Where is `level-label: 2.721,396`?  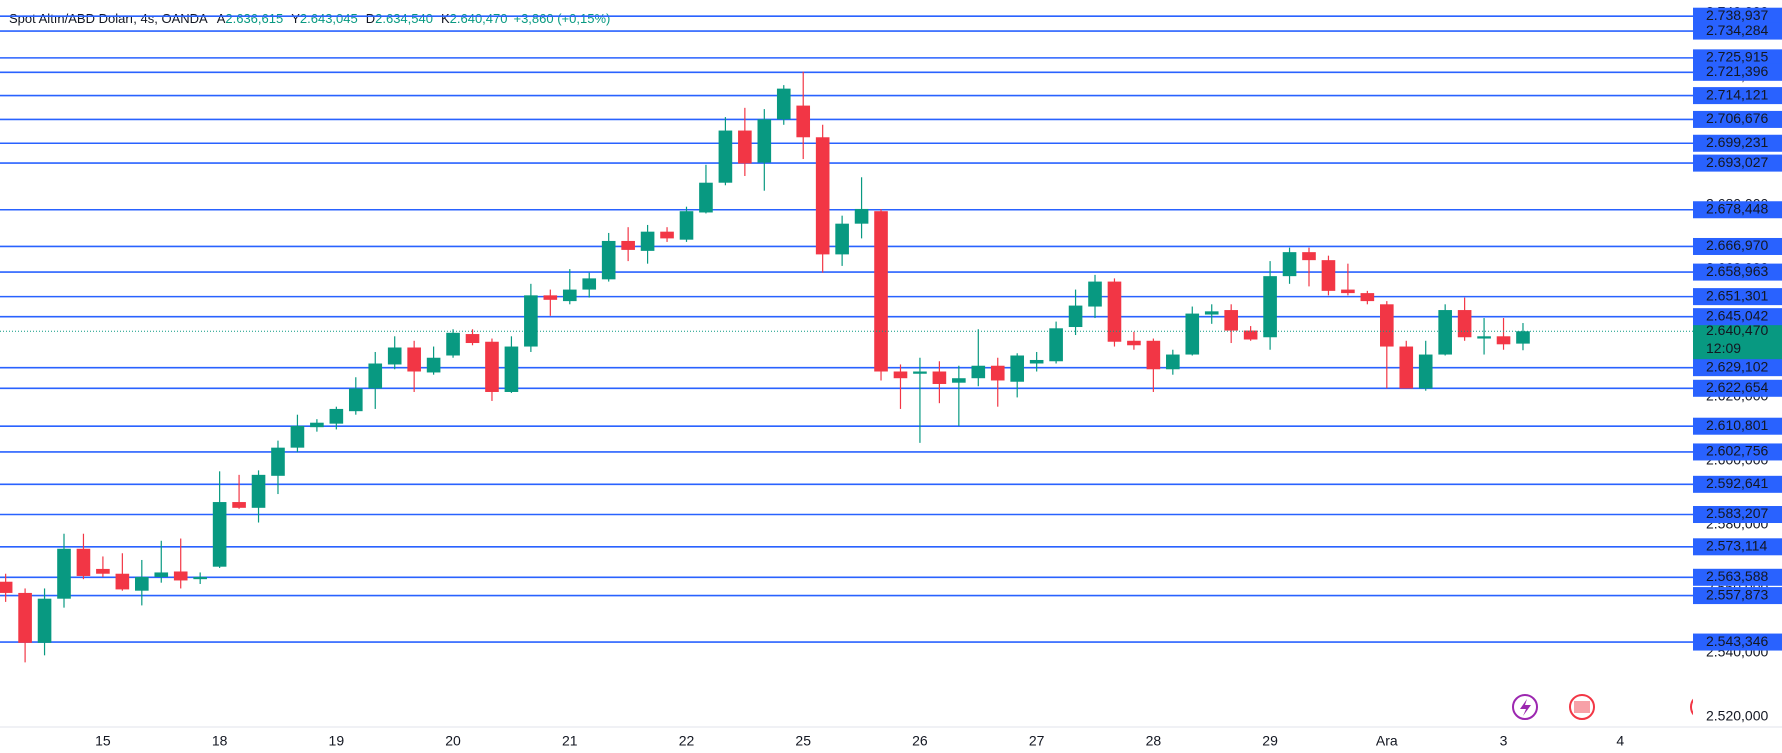 level-label: 2.721,396 is located at coordinates (1737, 71).